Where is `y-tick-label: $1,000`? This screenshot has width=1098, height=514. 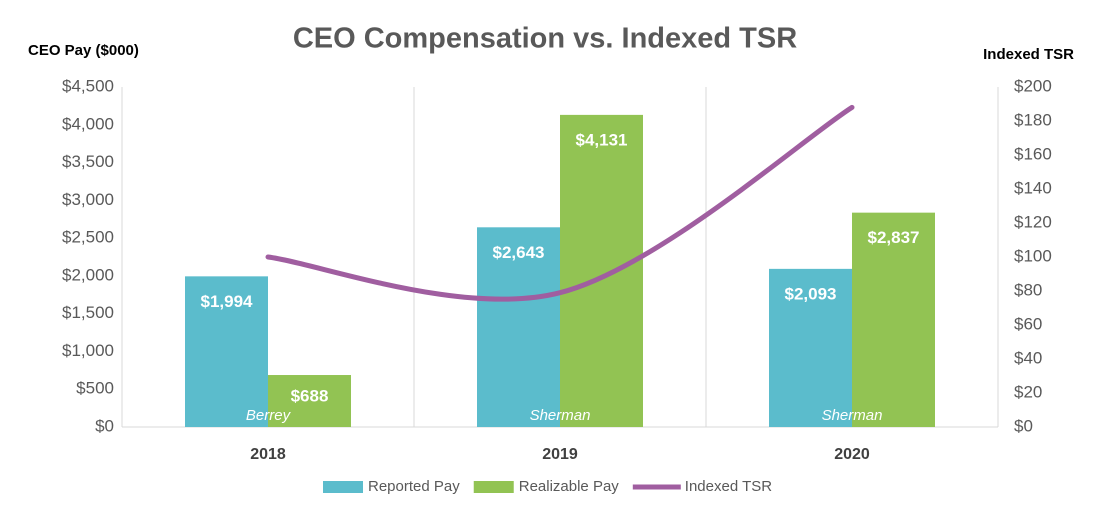
y-tick-label: $1,000 is located at coordinates (88, 350).